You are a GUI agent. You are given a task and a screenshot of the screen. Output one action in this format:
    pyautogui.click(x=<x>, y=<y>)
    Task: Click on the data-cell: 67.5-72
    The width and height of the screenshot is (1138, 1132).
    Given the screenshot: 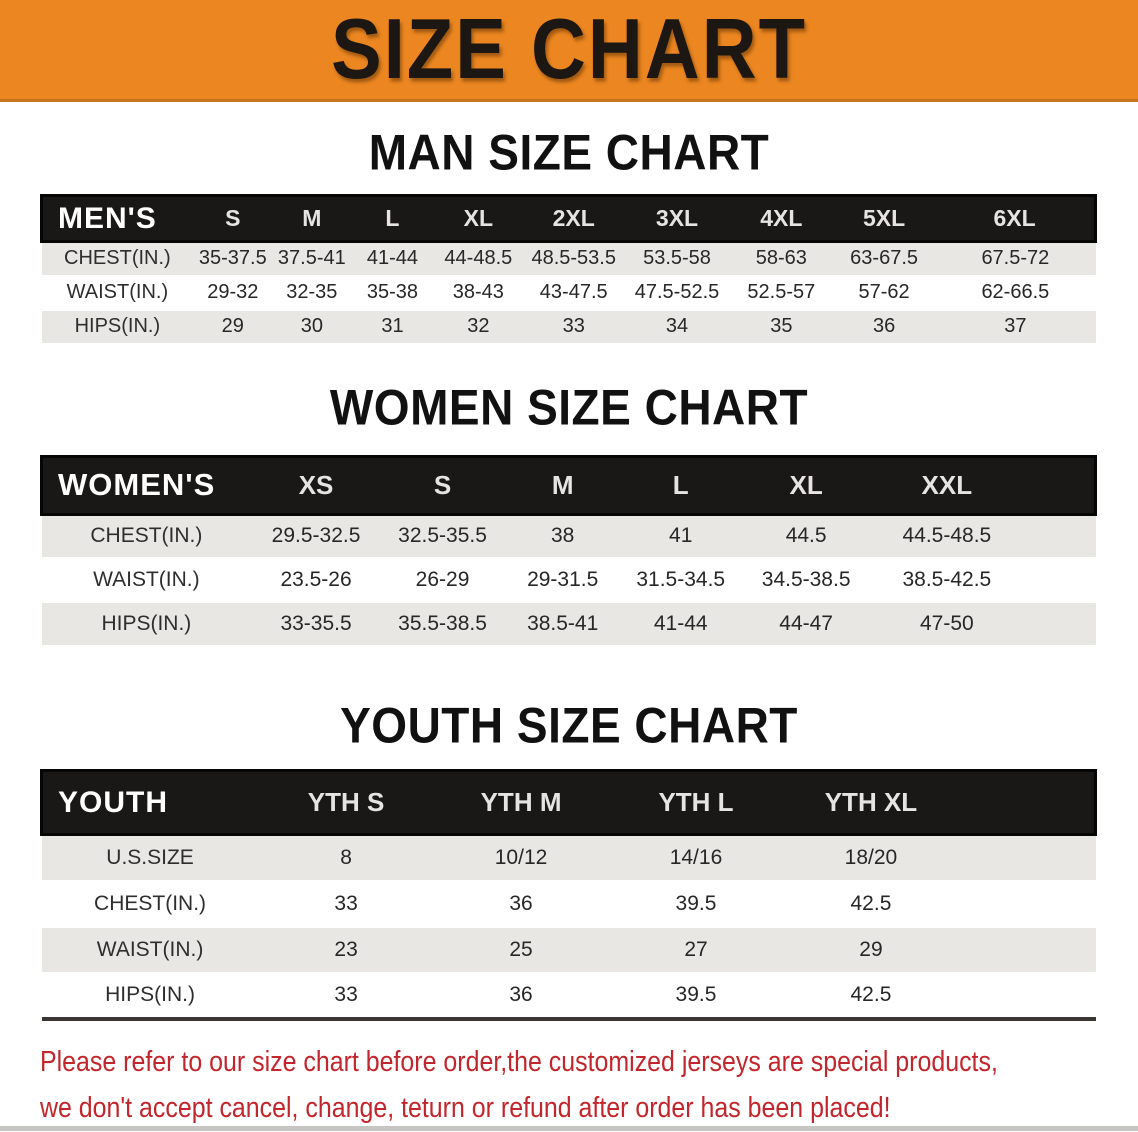 What is the action you would take?
    pyautogui.click(x=1015, y=259)
    